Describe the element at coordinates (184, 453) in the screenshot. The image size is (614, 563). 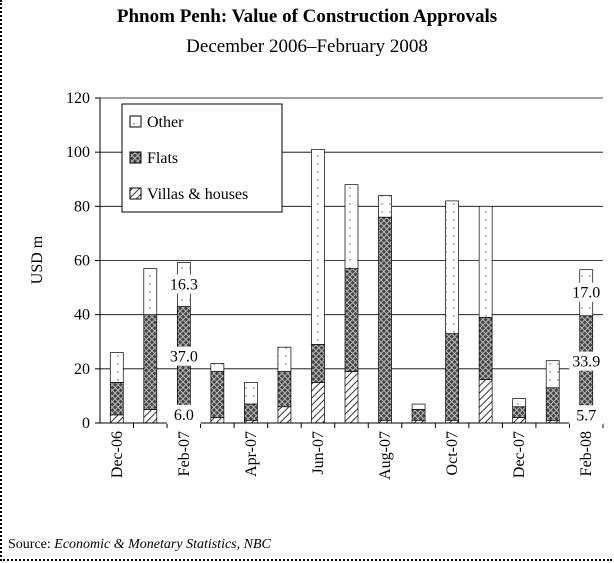
I see `x-tick-label: Feb-07` at that location.